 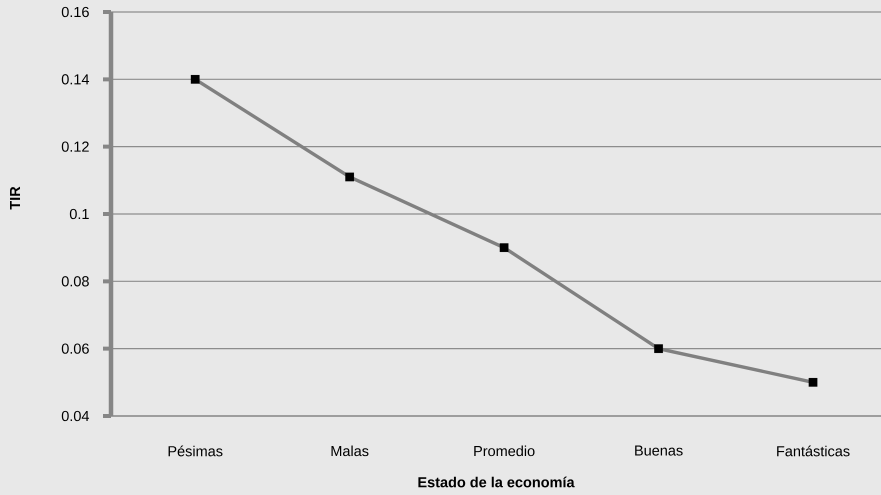 What do you see at coordinates (75, 281) in the screenshot?
I see `y-tick-label: 0.08` at bounding box center [75, 281].